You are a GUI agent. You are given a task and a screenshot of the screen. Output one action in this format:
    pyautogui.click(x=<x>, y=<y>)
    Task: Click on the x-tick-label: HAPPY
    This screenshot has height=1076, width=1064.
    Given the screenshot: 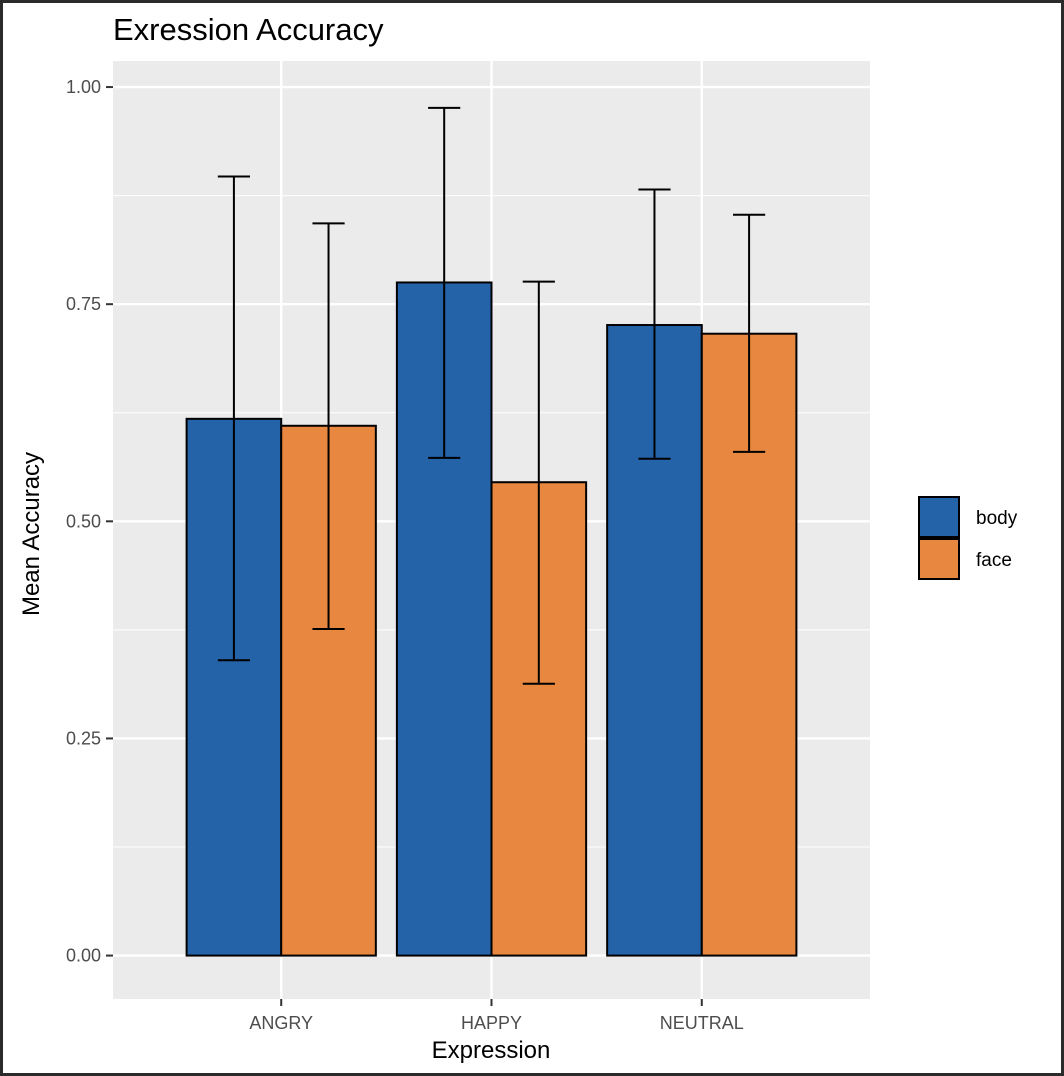 What is the action you would take?
    pyautogui.click(x=491, y=1023)
    